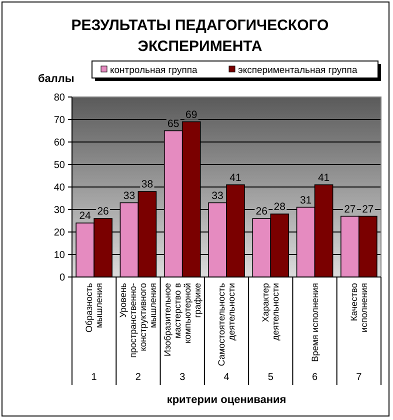 The width and height of the screenshot is (393, 420). What do you see at coordinates (315, 377) in the screenshot?
I see `text: 6` at bounding box center [315, 377].